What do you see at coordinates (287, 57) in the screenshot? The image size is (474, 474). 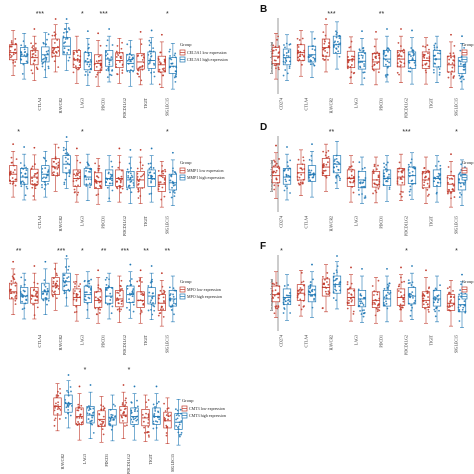 I see `box` at bounding box center [287, 57].